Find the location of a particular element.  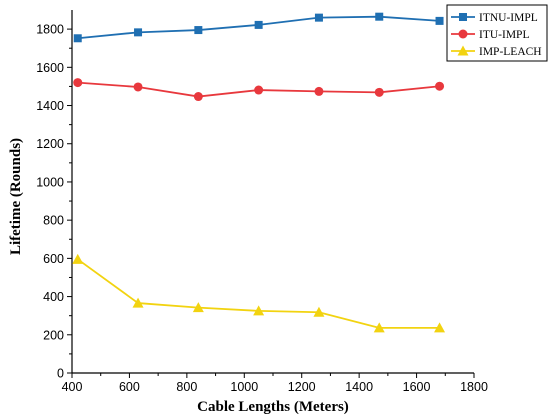

y-tick-label: 200 is located at coordinates (53, 335).